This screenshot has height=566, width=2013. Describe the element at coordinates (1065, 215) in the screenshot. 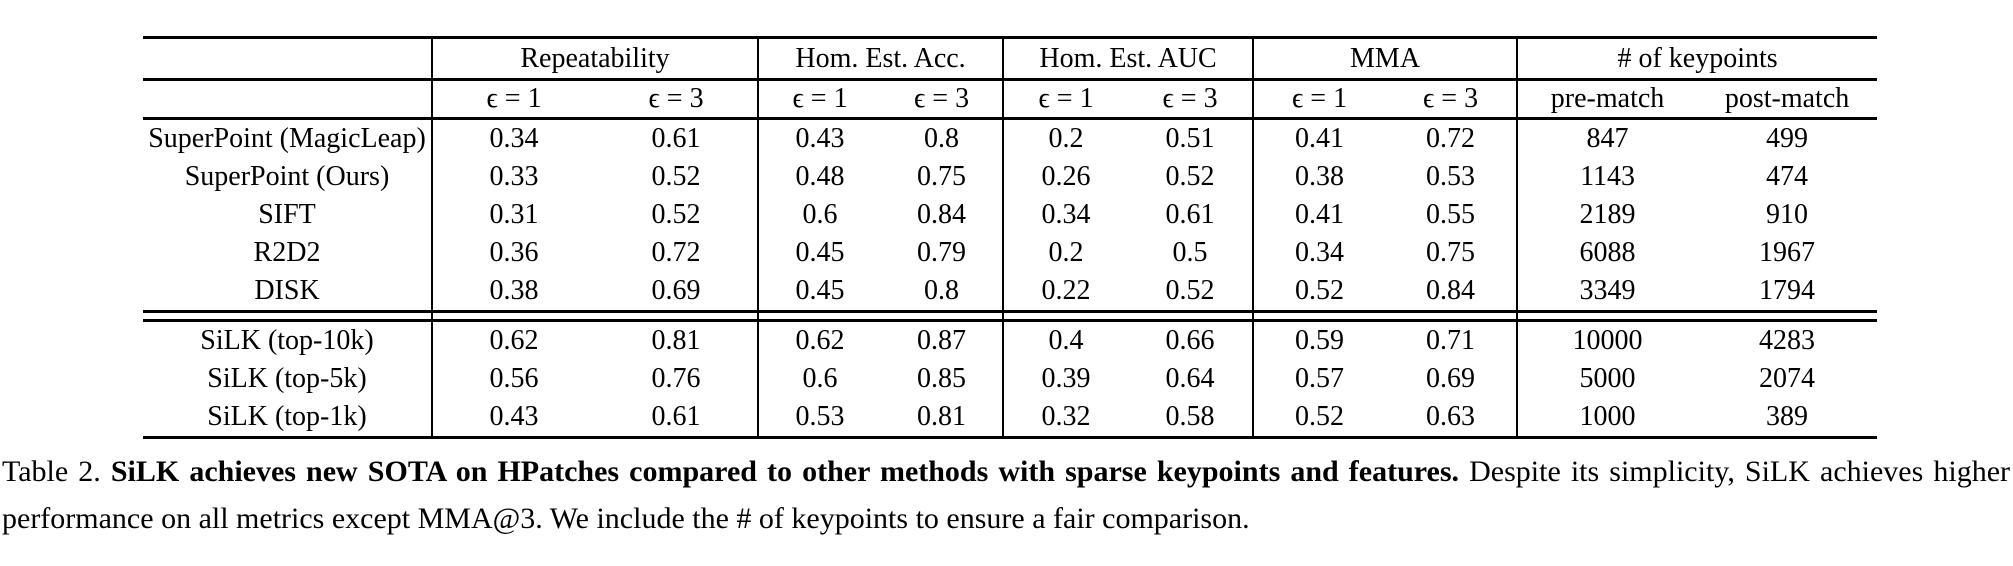

I see `cell-auc-eps1: 0.34` at that location.